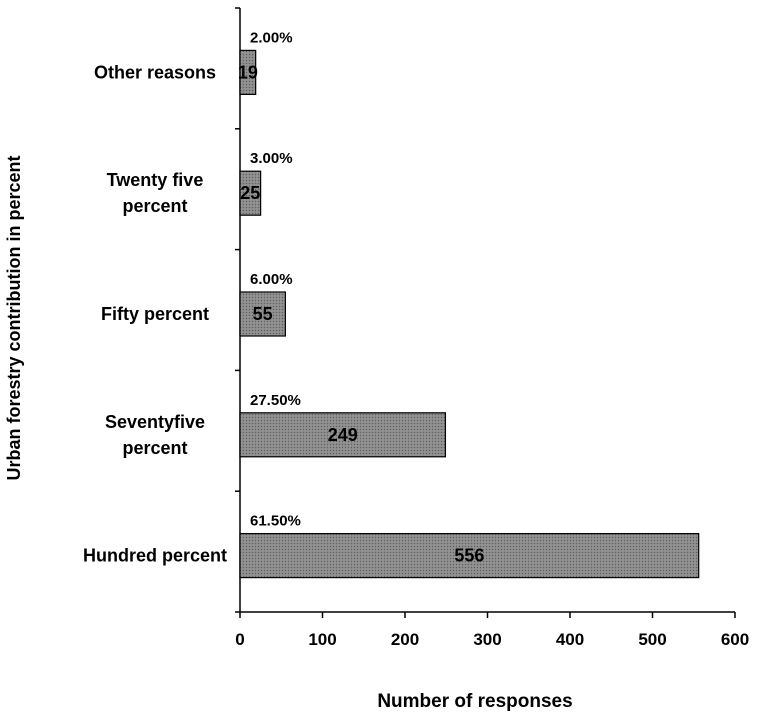  I want to click on category-label-4: Hundred percent, so click(155, 556).